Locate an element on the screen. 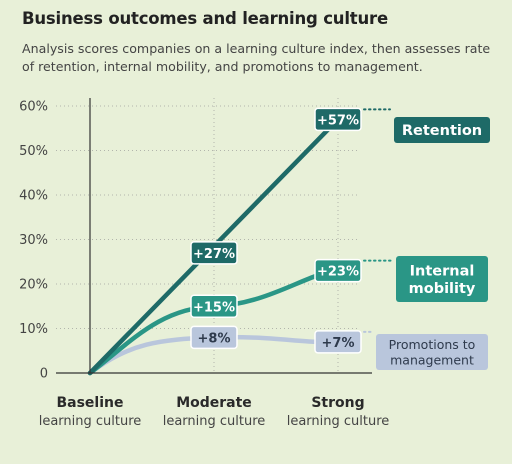  y-tick-label: 20% is located at coordinates (33, 285).